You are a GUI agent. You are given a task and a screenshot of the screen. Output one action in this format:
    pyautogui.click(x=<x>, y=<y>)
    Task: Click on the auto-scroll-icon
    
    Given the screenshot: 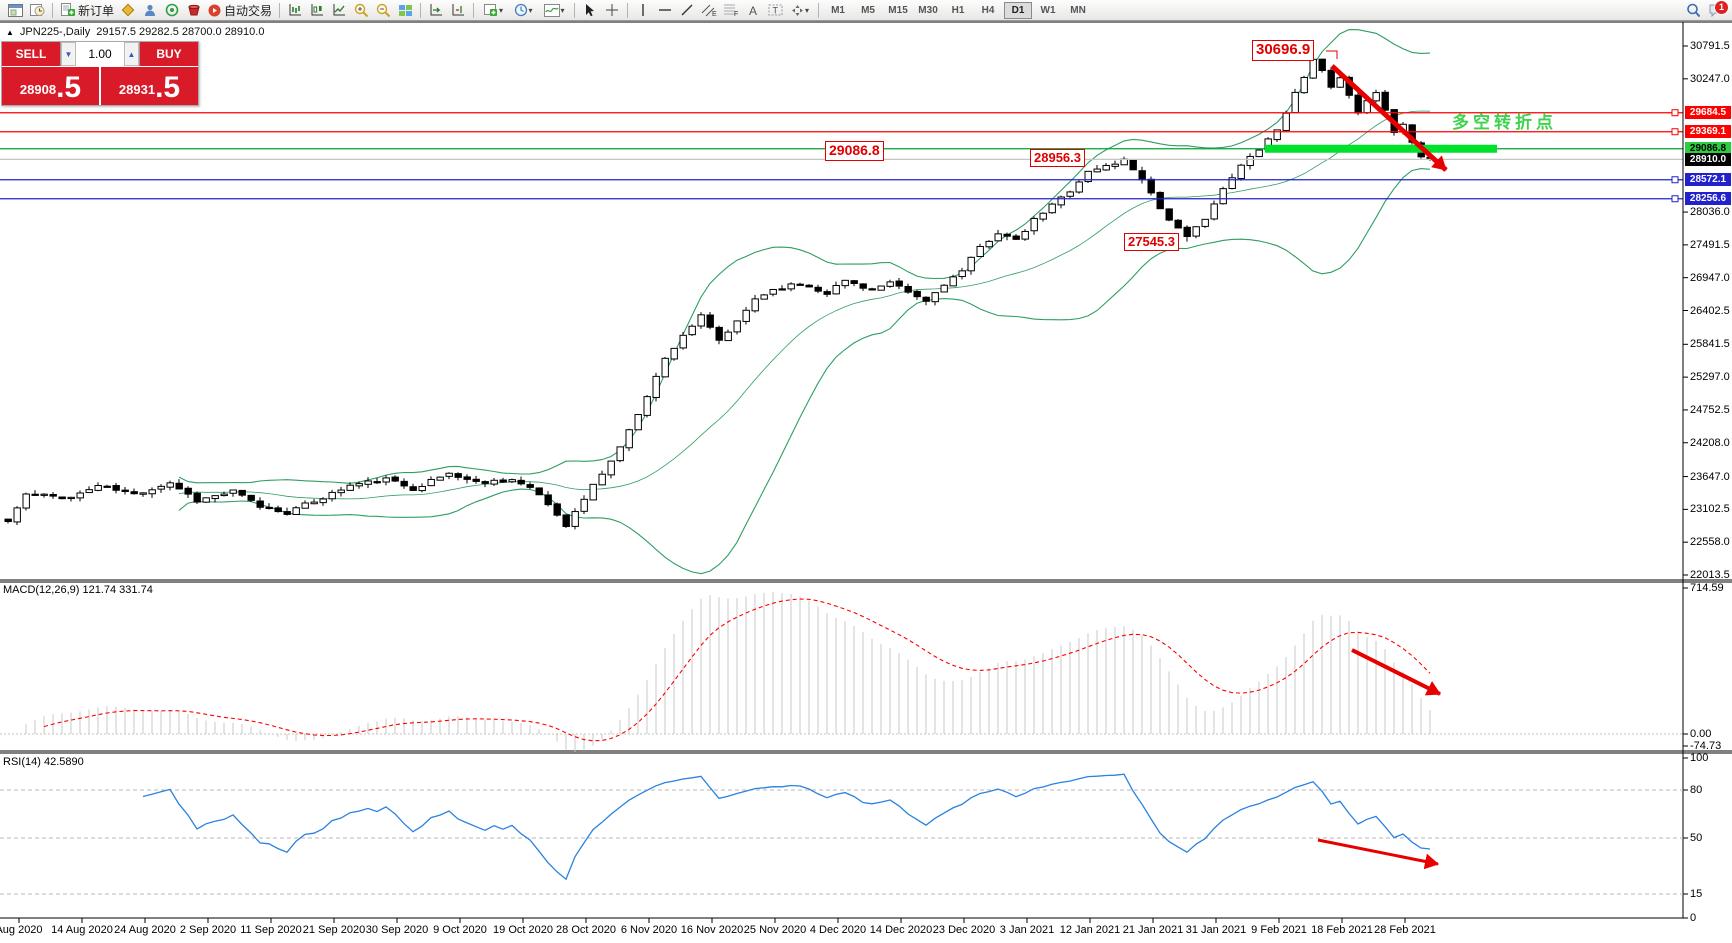 What is the action you would take?
    pyautogui.click(x=436, y=10)
    